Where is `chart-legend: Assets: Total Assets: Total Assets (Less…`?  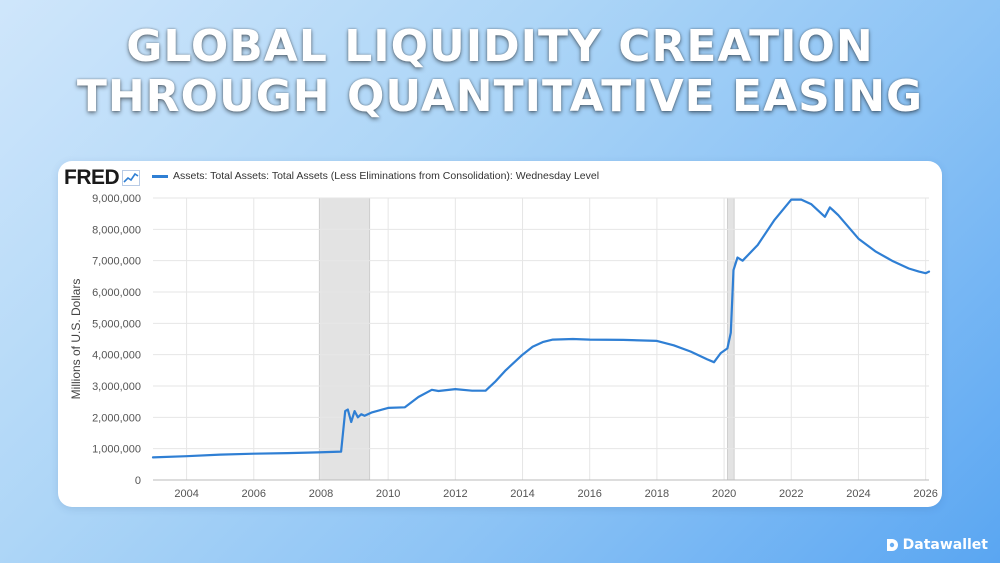
chart-legend: Assets: Total Assets: Total Assets (Less… is located at coordinates (375, 176).